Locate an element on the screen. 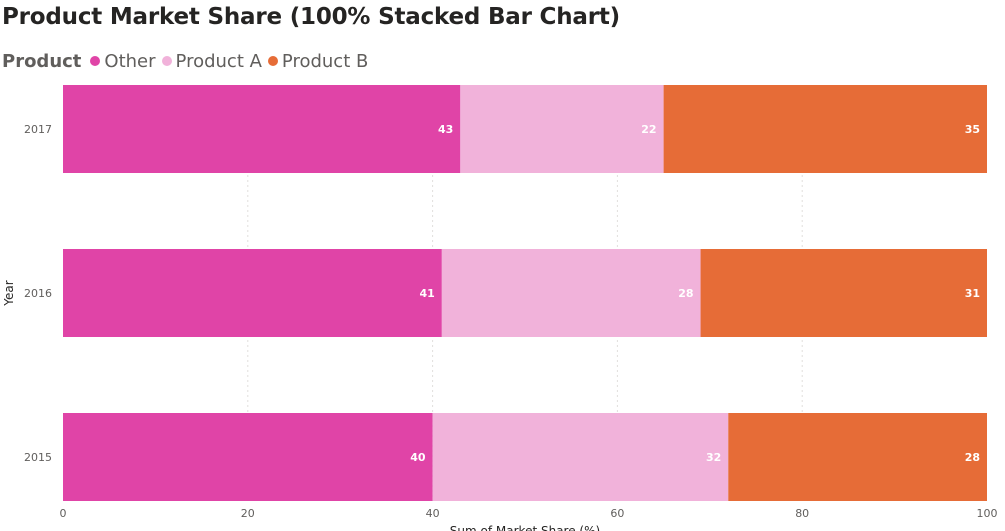 This screenshot has height=531, width=1005. legend-item-other: Other is located at coordinates (123, 61).